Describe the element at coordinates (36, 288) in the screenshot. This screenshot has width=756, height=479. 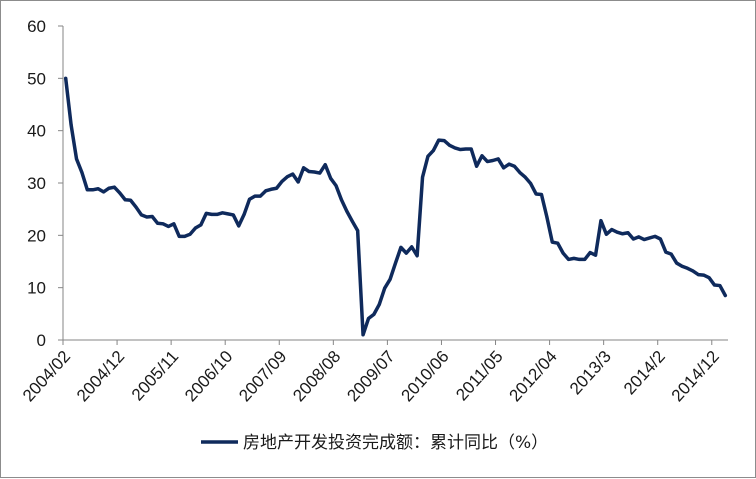
I see `y-tick-label: 10` at that location.